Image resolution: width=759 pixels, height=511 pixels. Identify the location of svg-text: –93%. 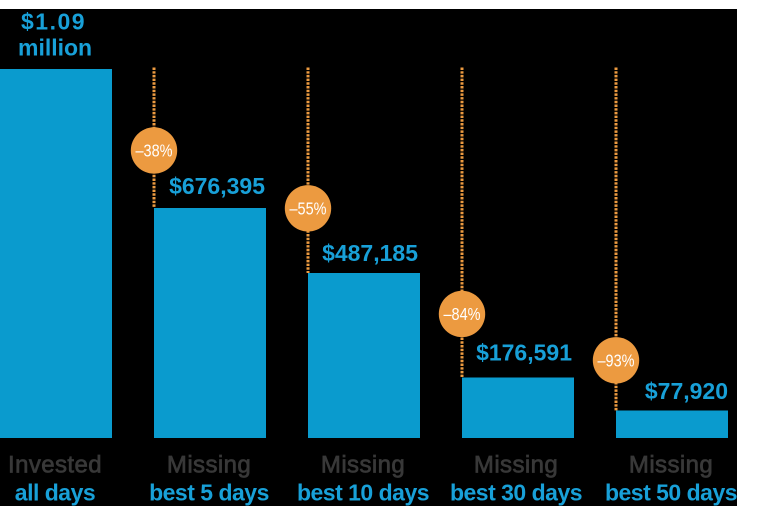
(616, 361).